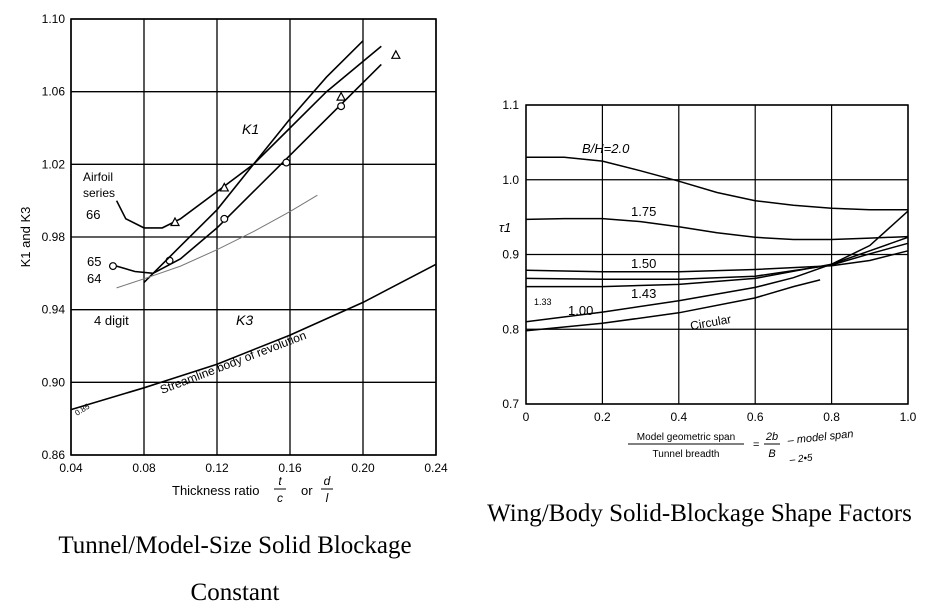 The height and width of the screenshot is (616, 937). Describe the element at coordinates (235, 545) in the screenshot. I see `left-caption-line-1: Tunnel/Model-Size Solid Blockage` at that location.